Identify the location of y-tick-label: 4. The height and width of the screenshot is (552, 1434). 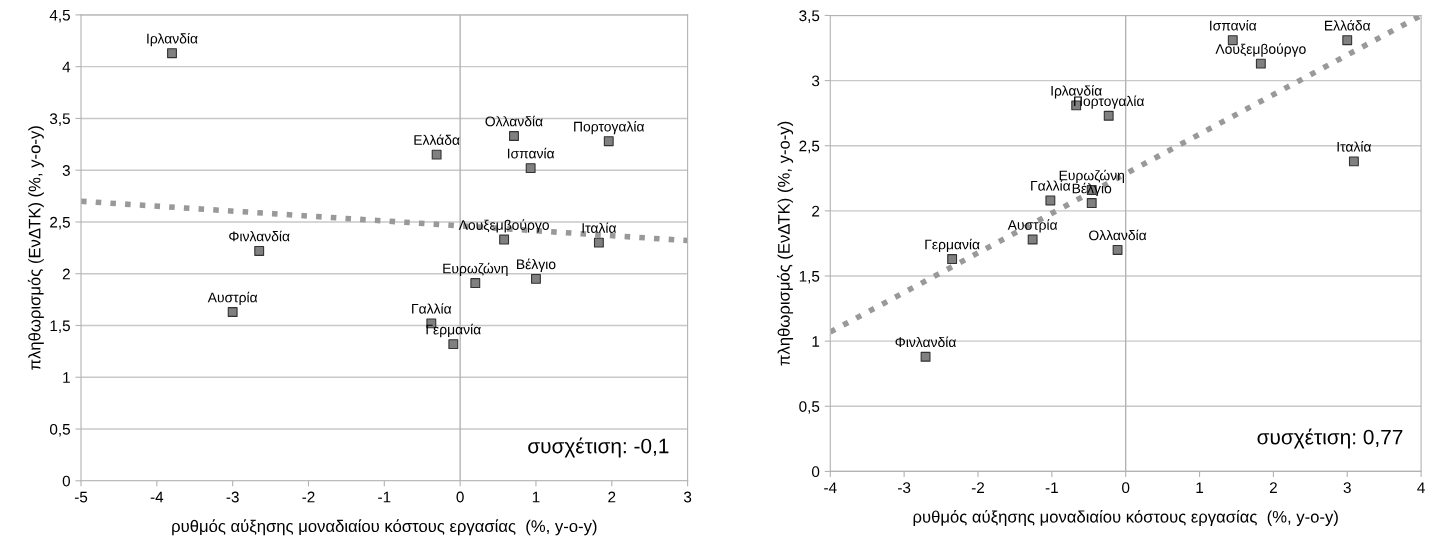
(66, 67).